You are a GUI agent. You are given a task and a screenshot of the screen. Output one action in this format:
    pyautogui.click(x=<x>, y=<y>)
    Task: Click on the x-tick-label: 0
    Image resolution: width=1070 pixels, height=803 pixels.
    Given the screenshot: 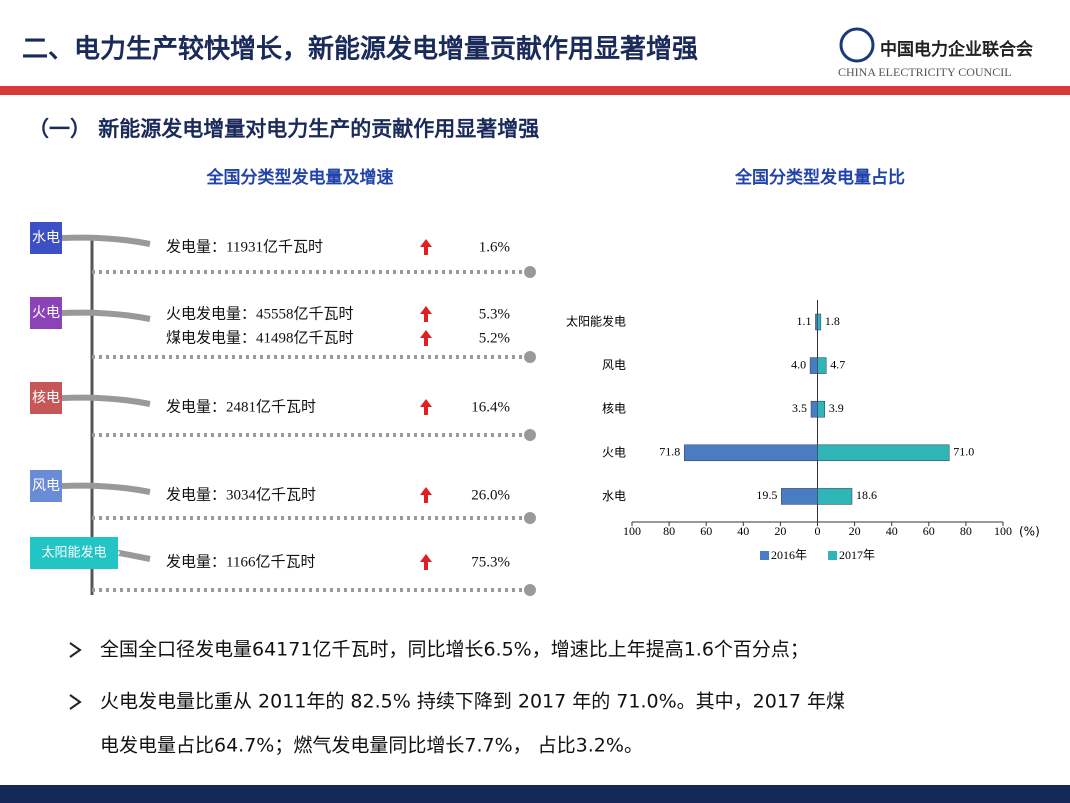 What is the action you would take?
    pyautogui.click(x=818, y=531)
    